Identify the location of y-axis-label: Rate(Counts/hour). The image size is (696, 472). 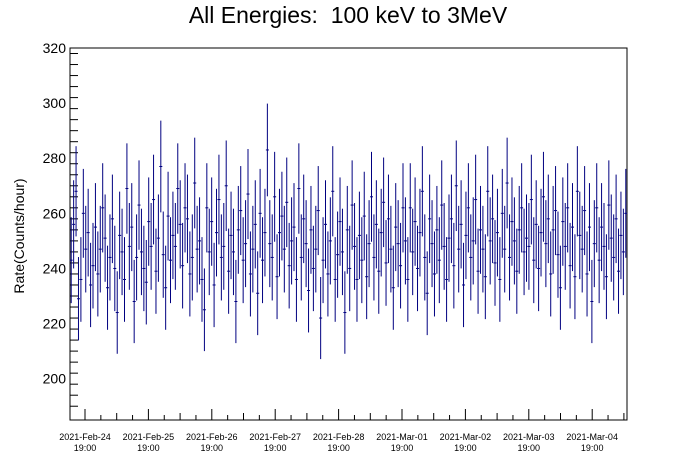
(19, 235).